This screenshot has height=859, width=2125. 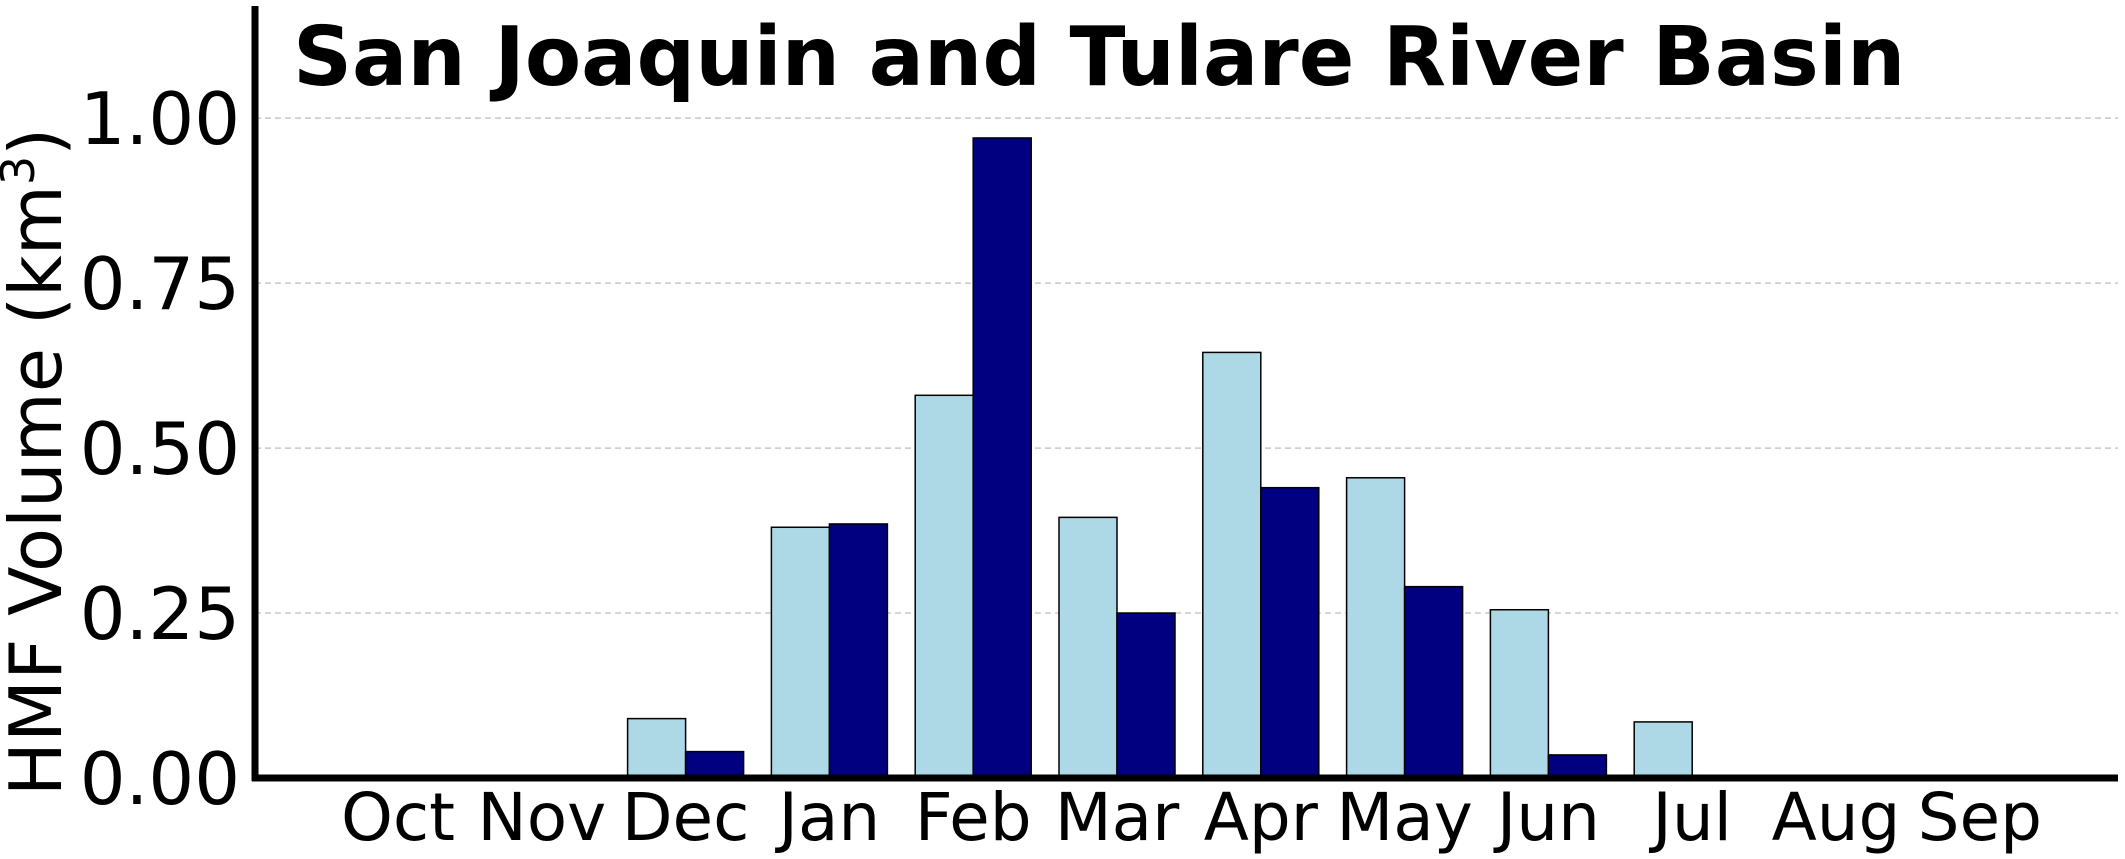 What do you see at coordinates (686, 817) in the screenshot?
I see `x-tick-label: Dec` at bounding box center [686, 817].